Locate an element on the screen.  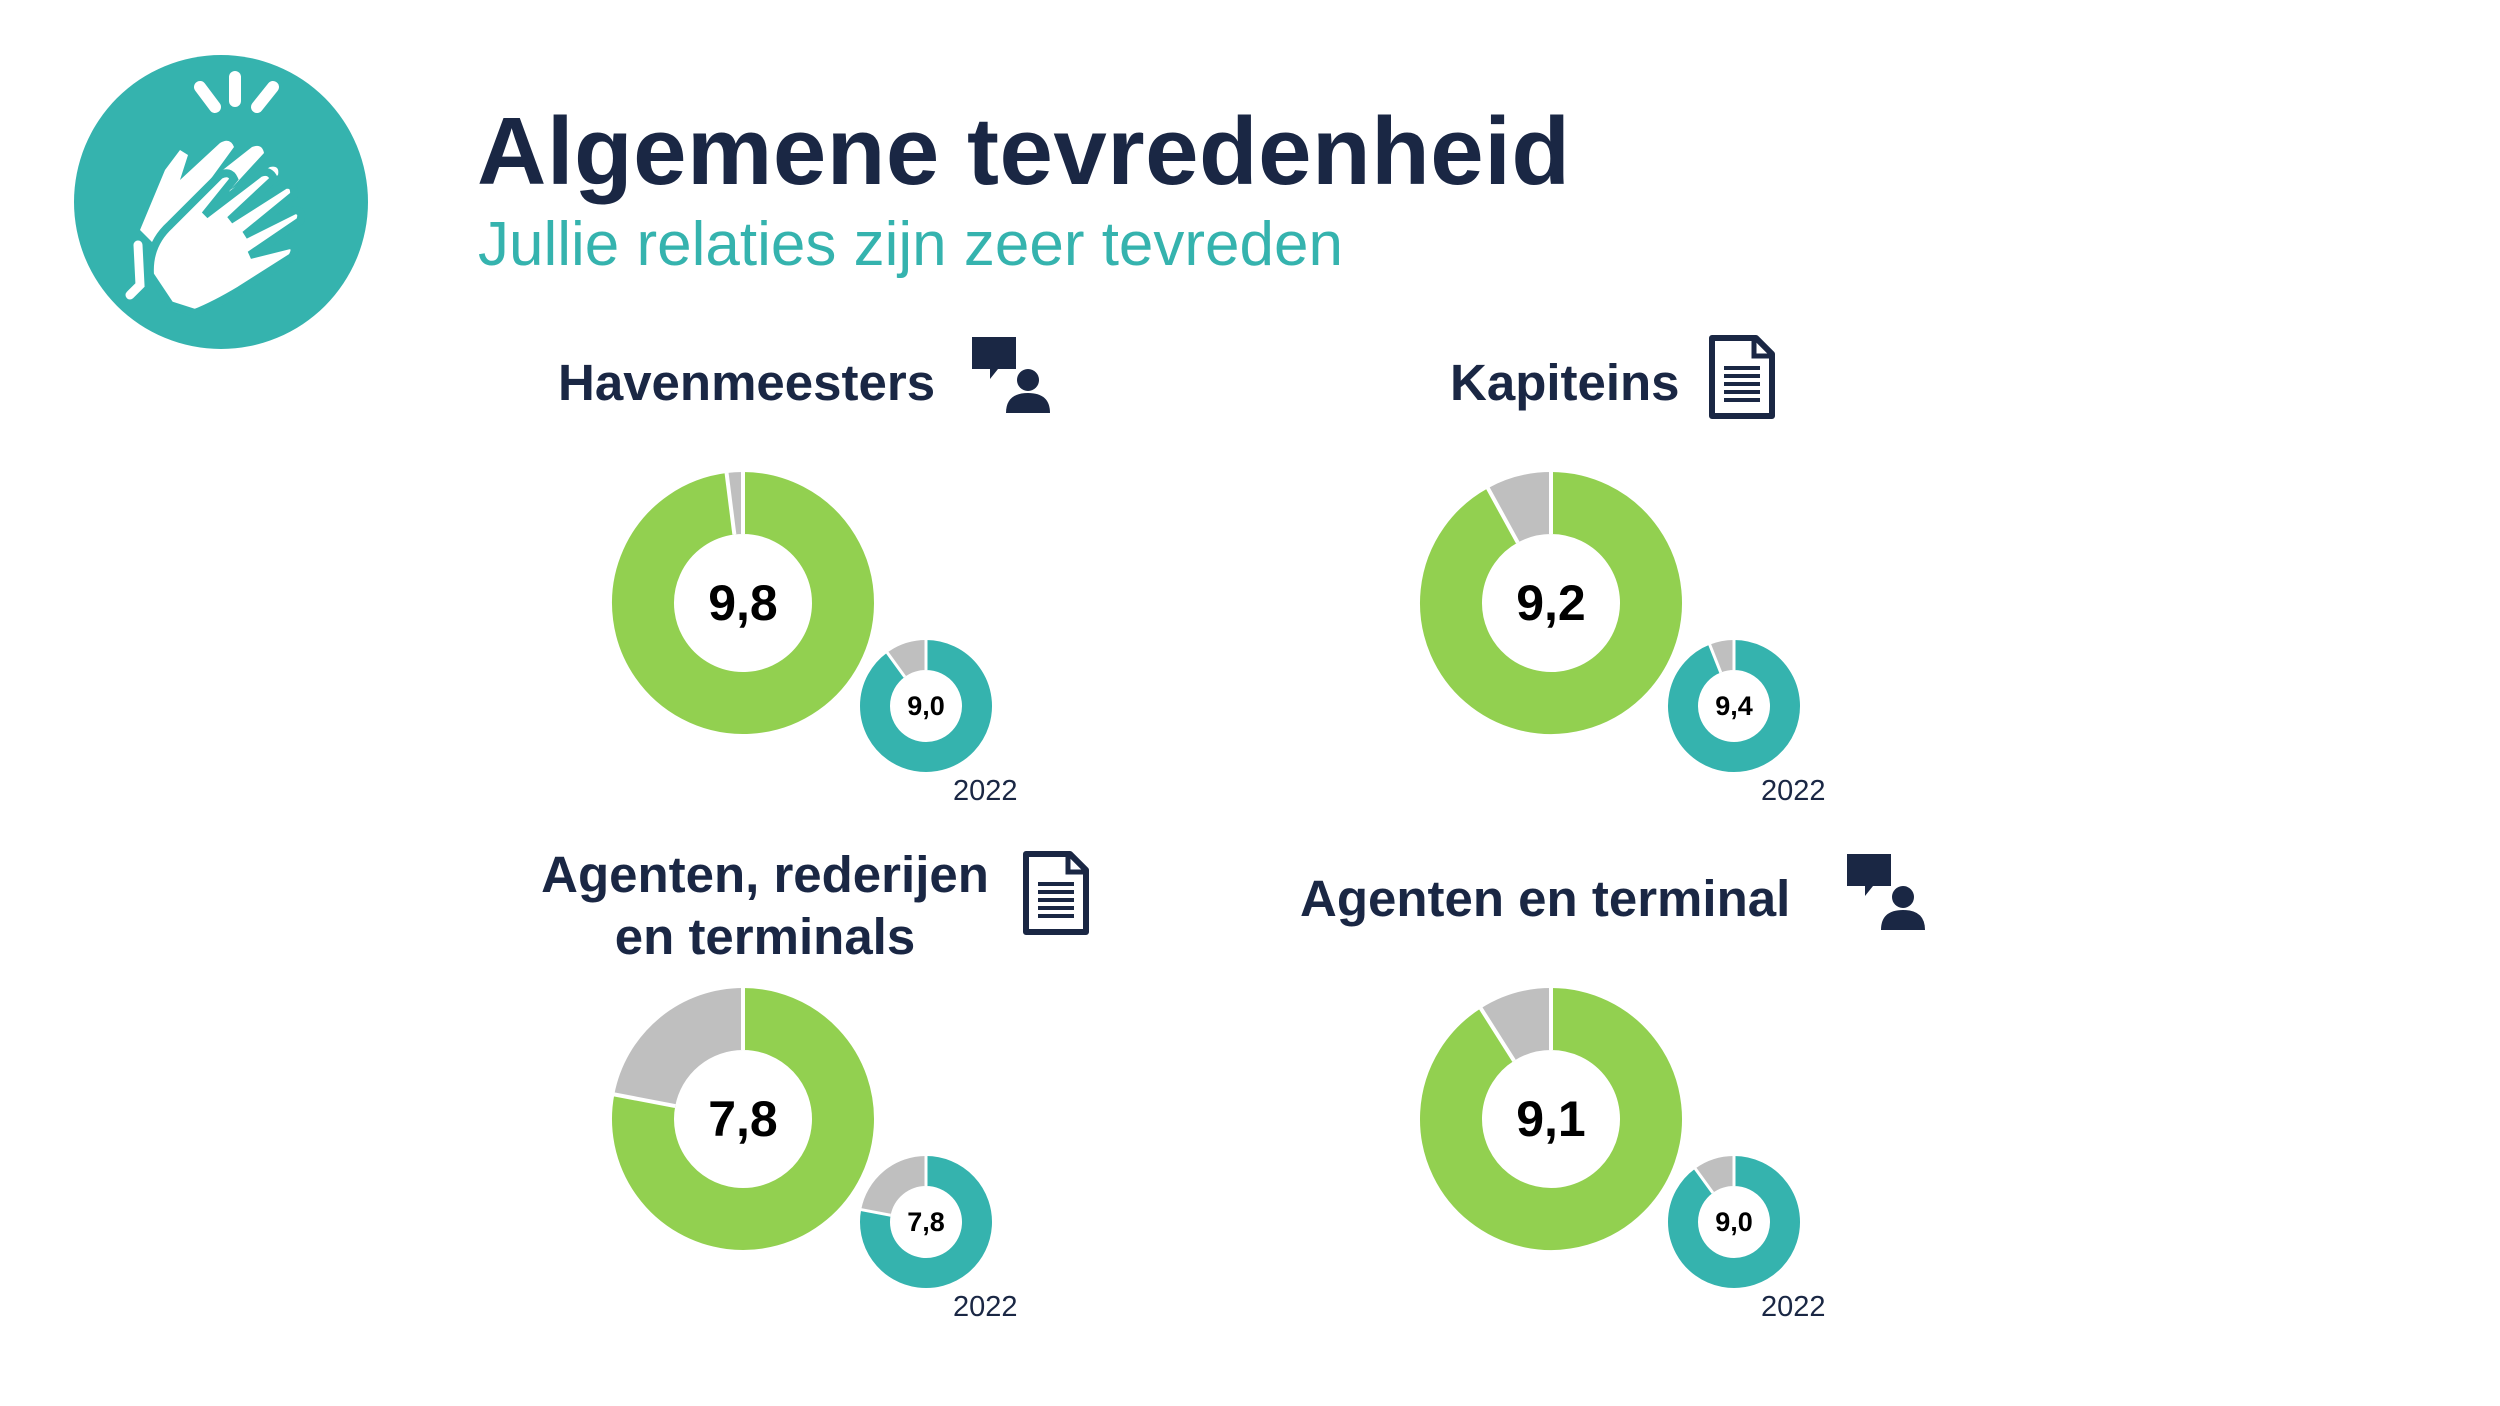
donut-previous: 7,8 is located at coordinates (925, 1221).